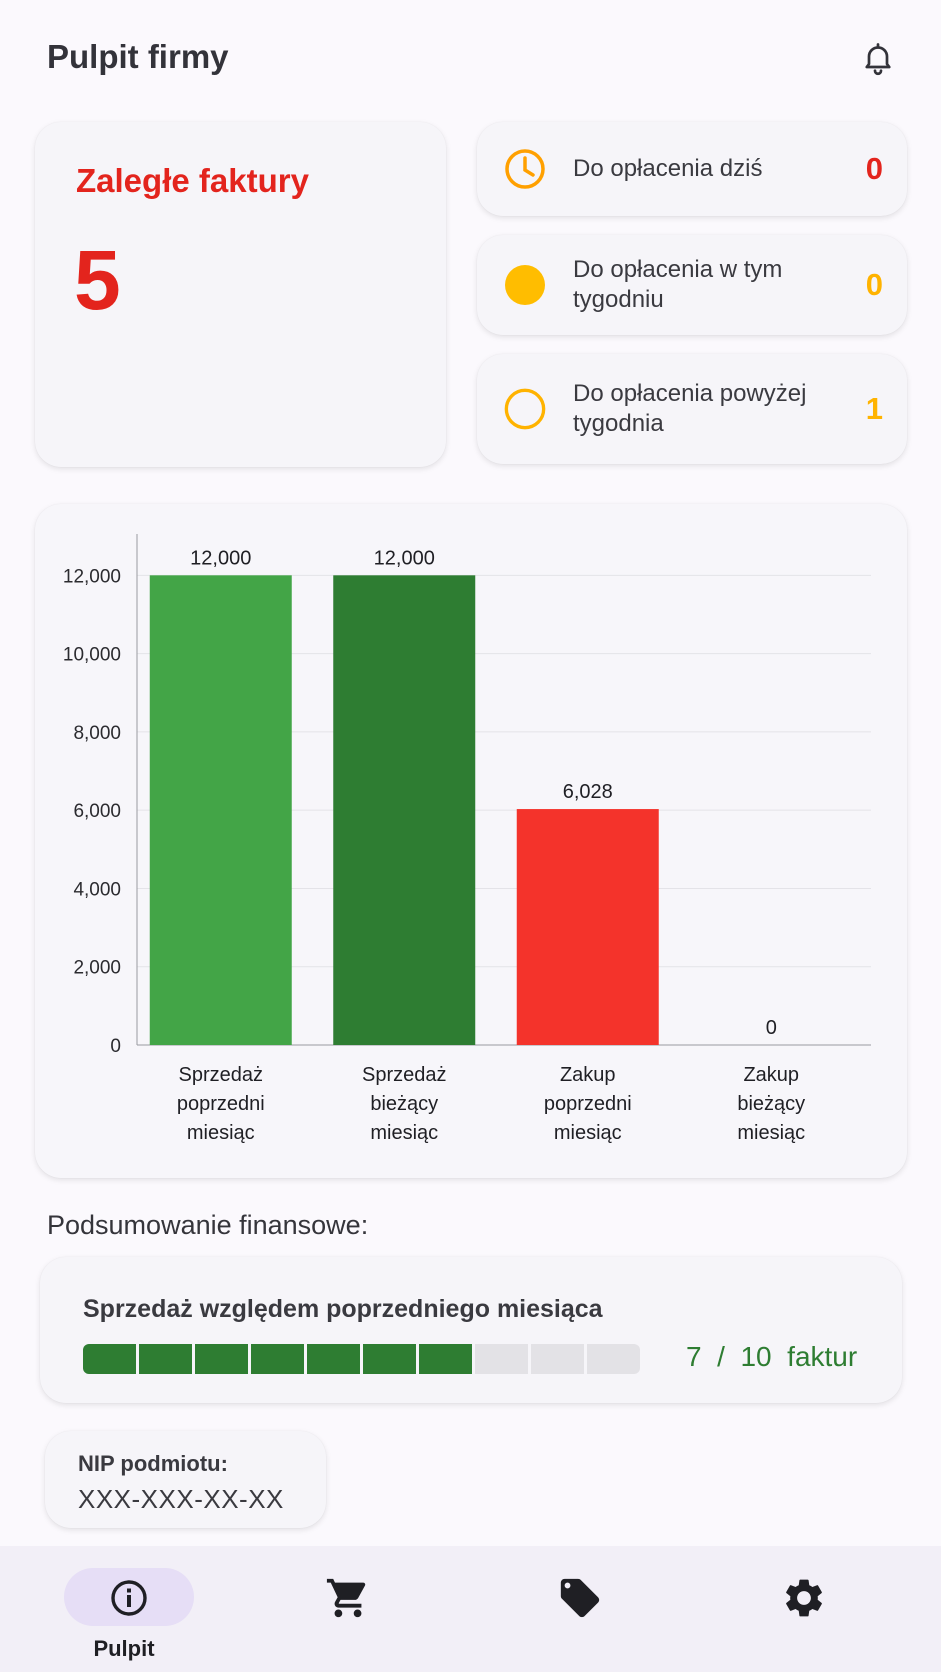  What do you see at coordinates (97, 280) in the screenshot?
I see `overdue-count: 5` at bounding box center [97, 280].